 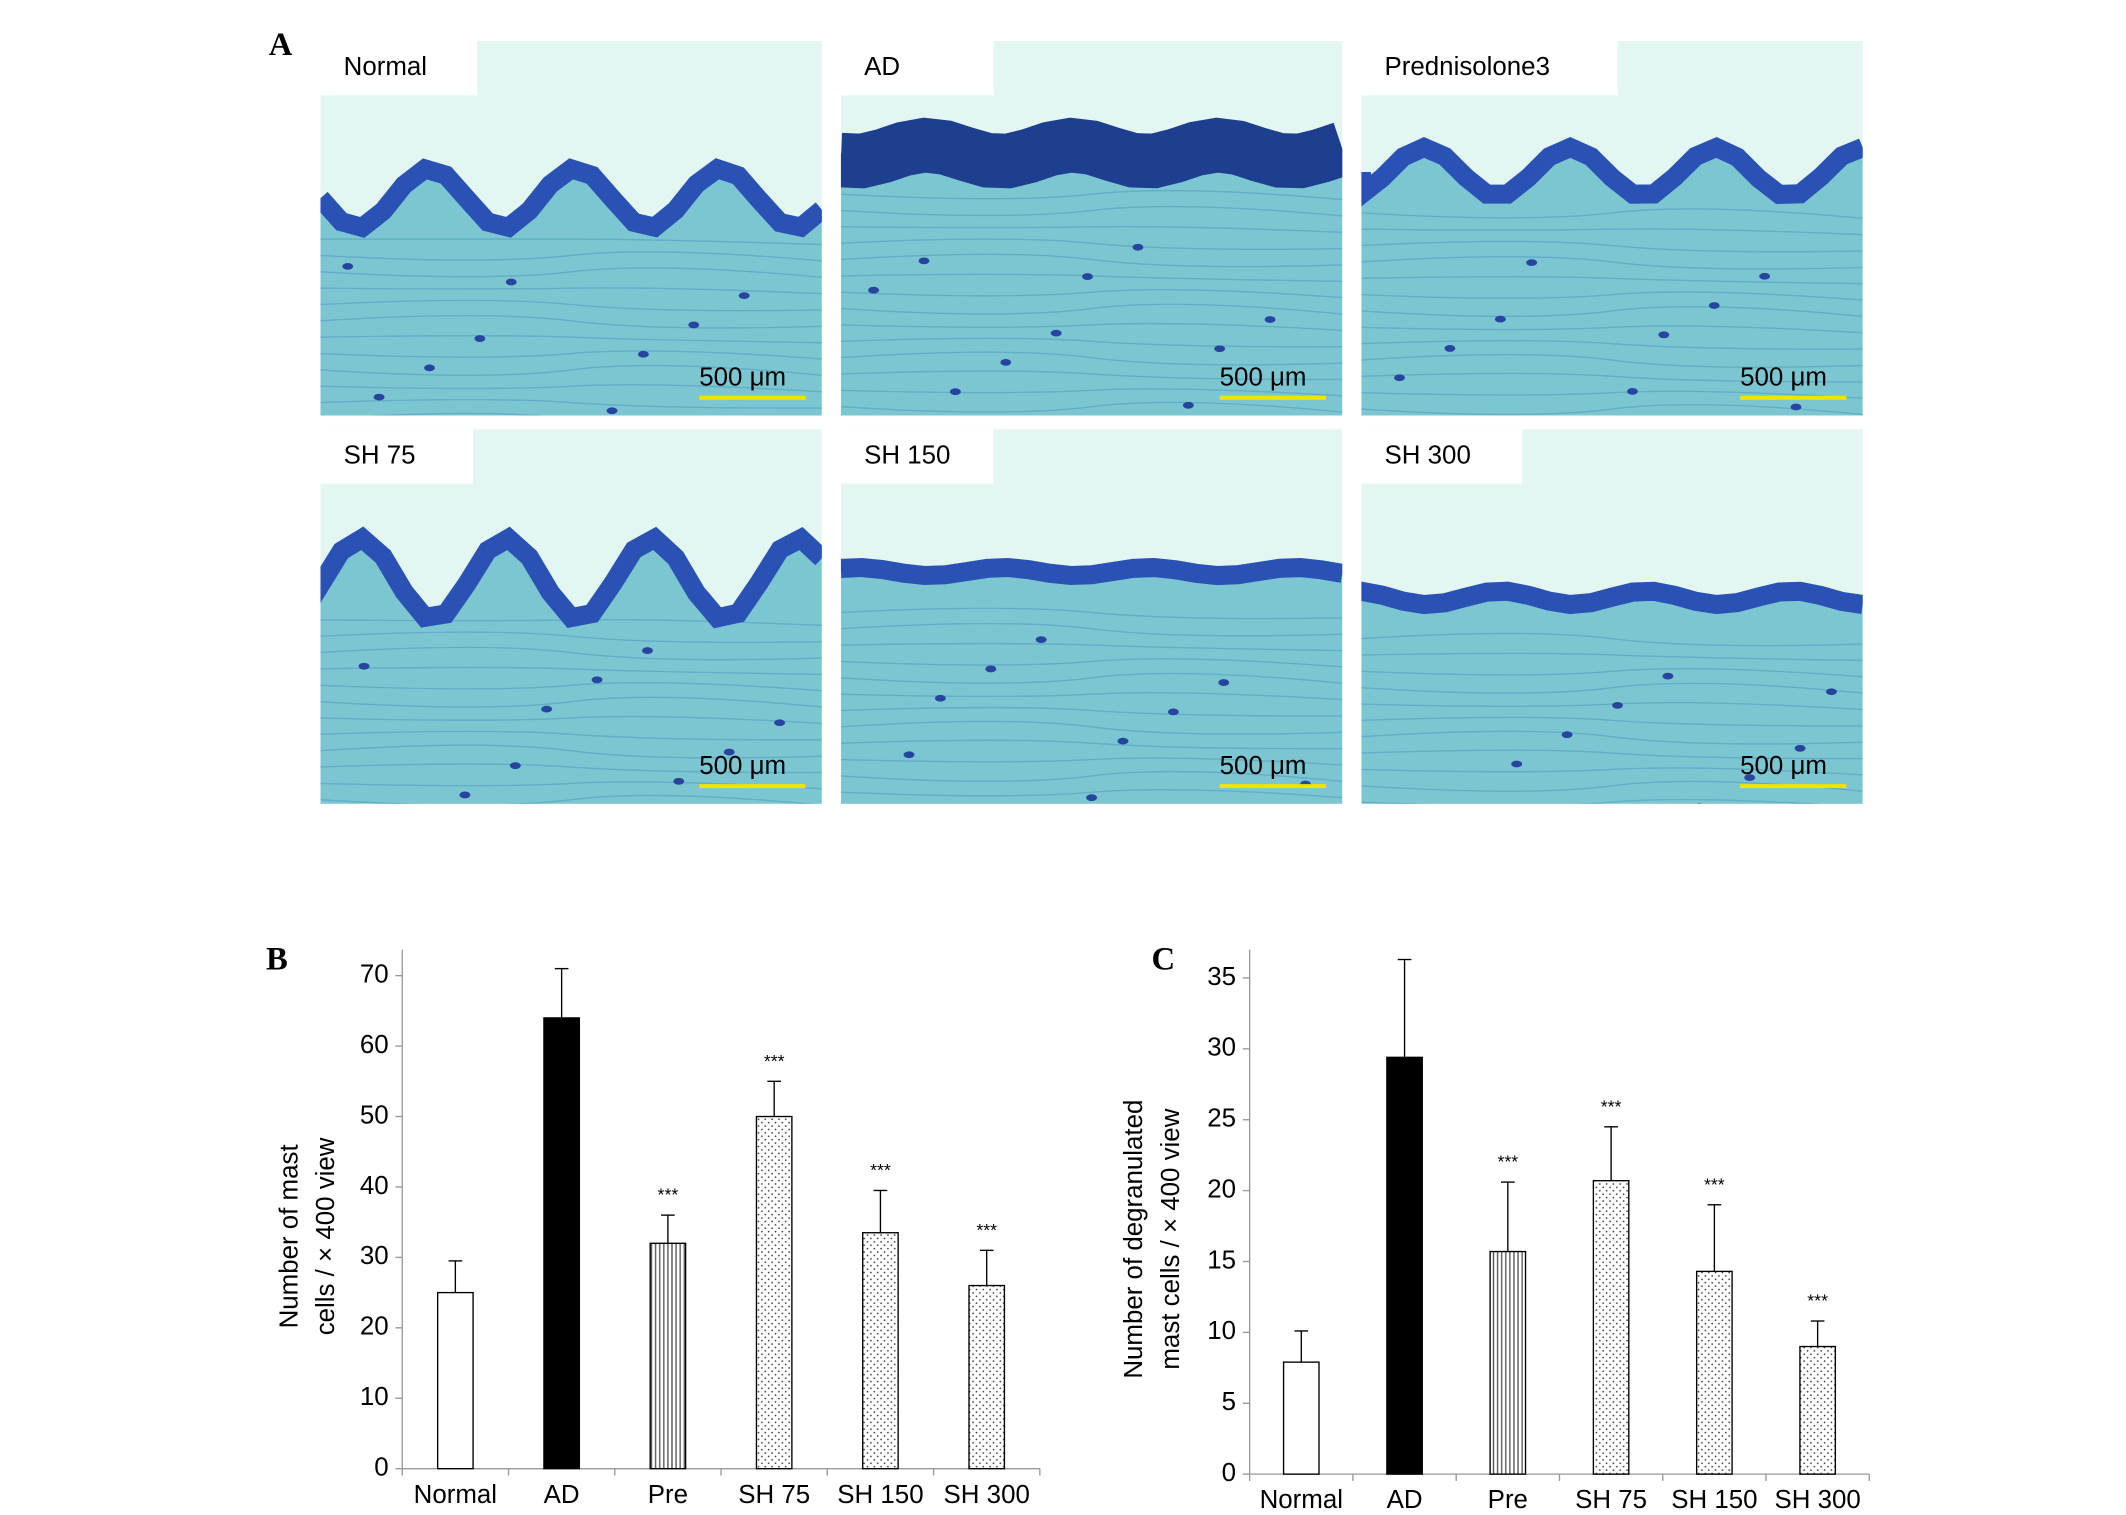 I want to click on y-tick-label: 20, so click(x=374, y=1327).